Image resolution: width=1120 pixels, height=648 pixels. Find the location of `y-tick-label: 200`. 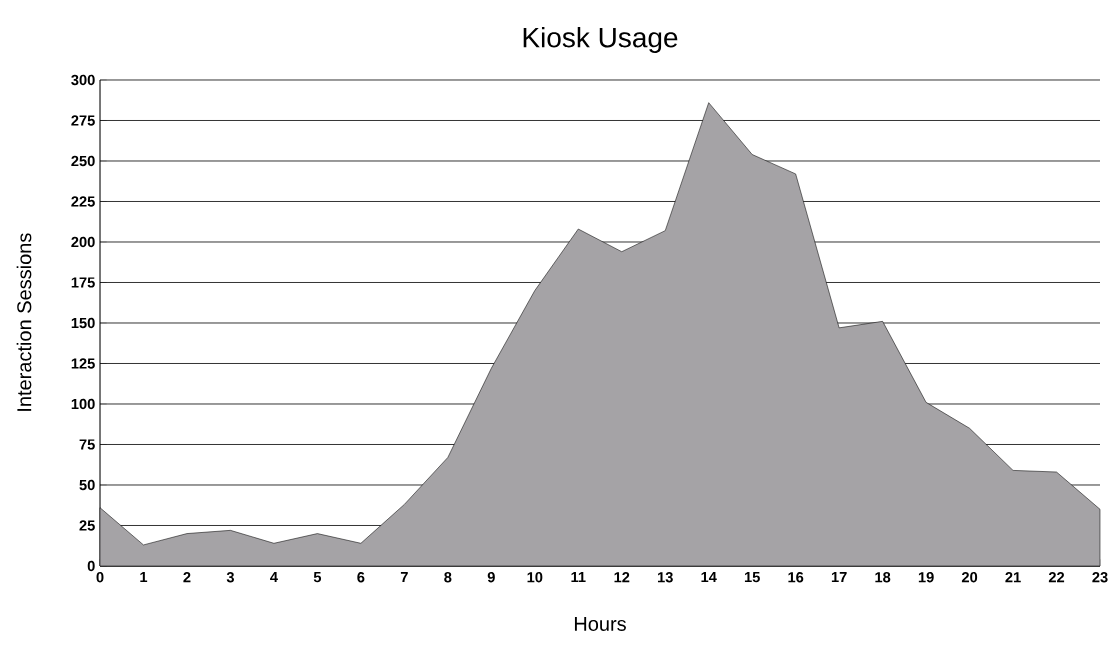

y-tick-label: 200 is located at coordinates (83, 242).